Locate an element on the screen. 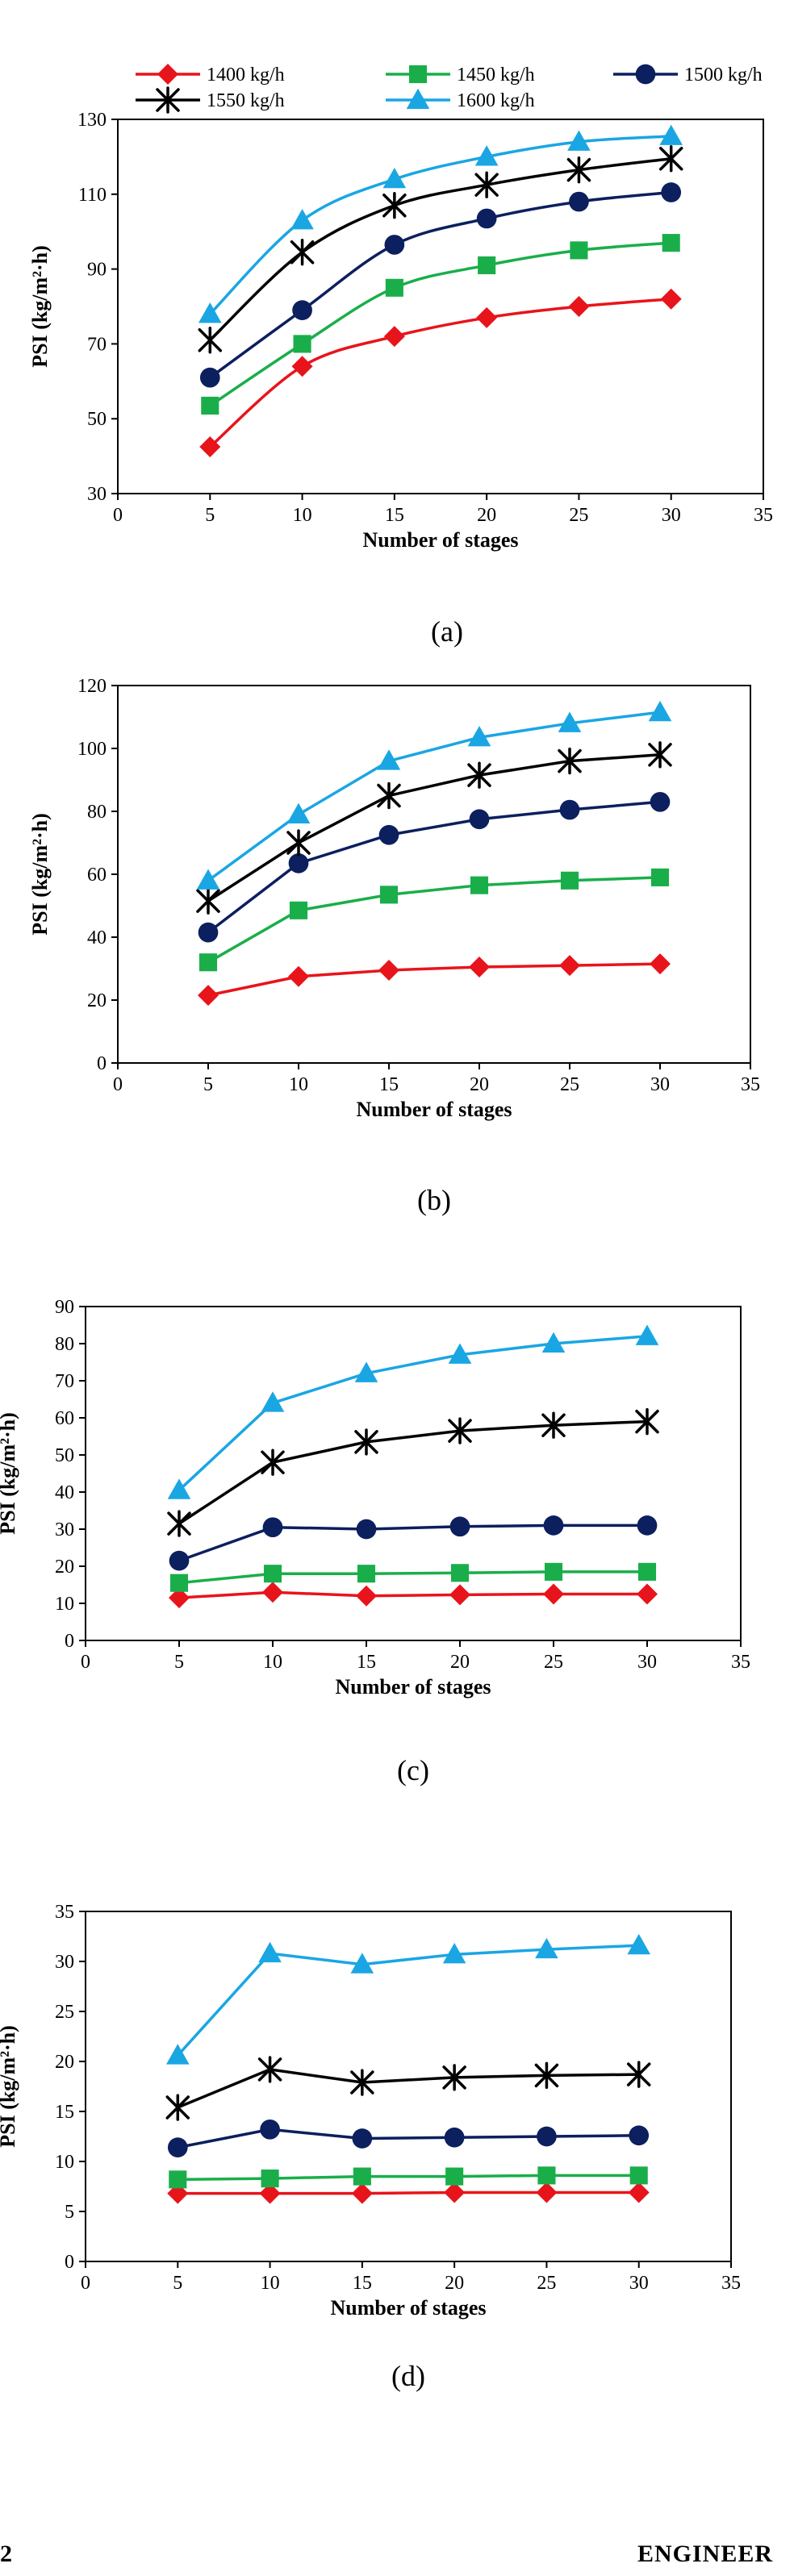 The width and height of the screenshot is (794, 2576). x-tick-label: 5 is located at coordinates (179, 1662).